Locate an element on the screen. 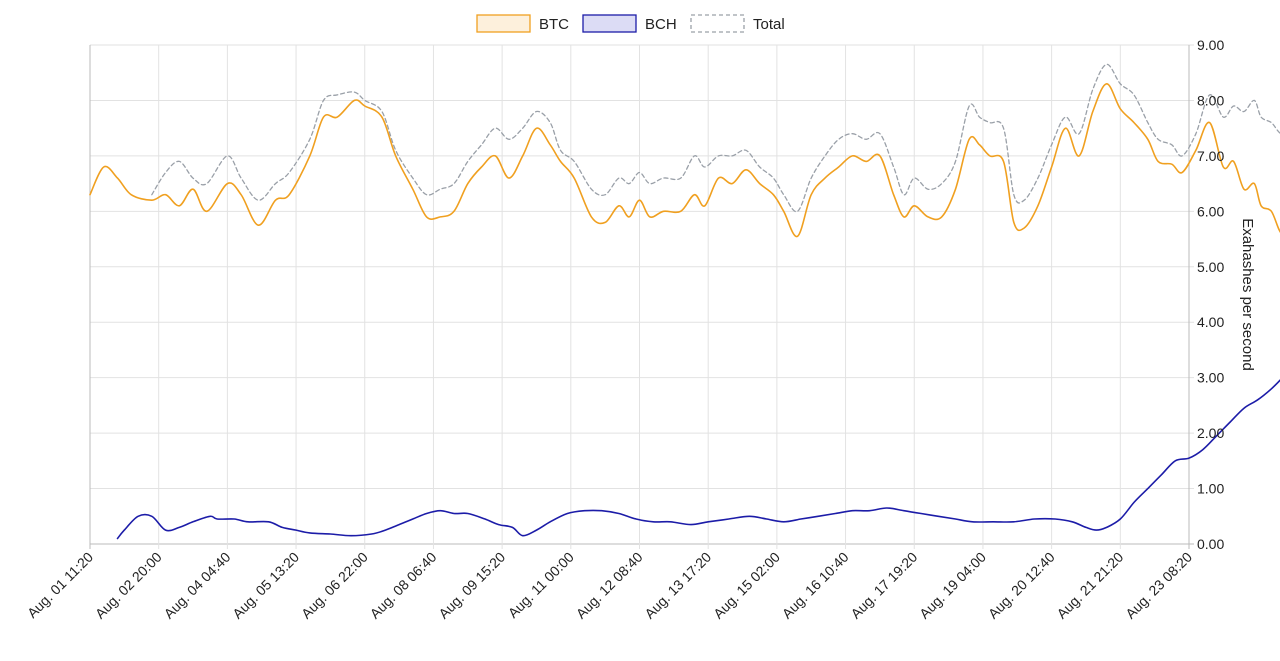  legend-item-total: Total is located at coordinates (737, 23).